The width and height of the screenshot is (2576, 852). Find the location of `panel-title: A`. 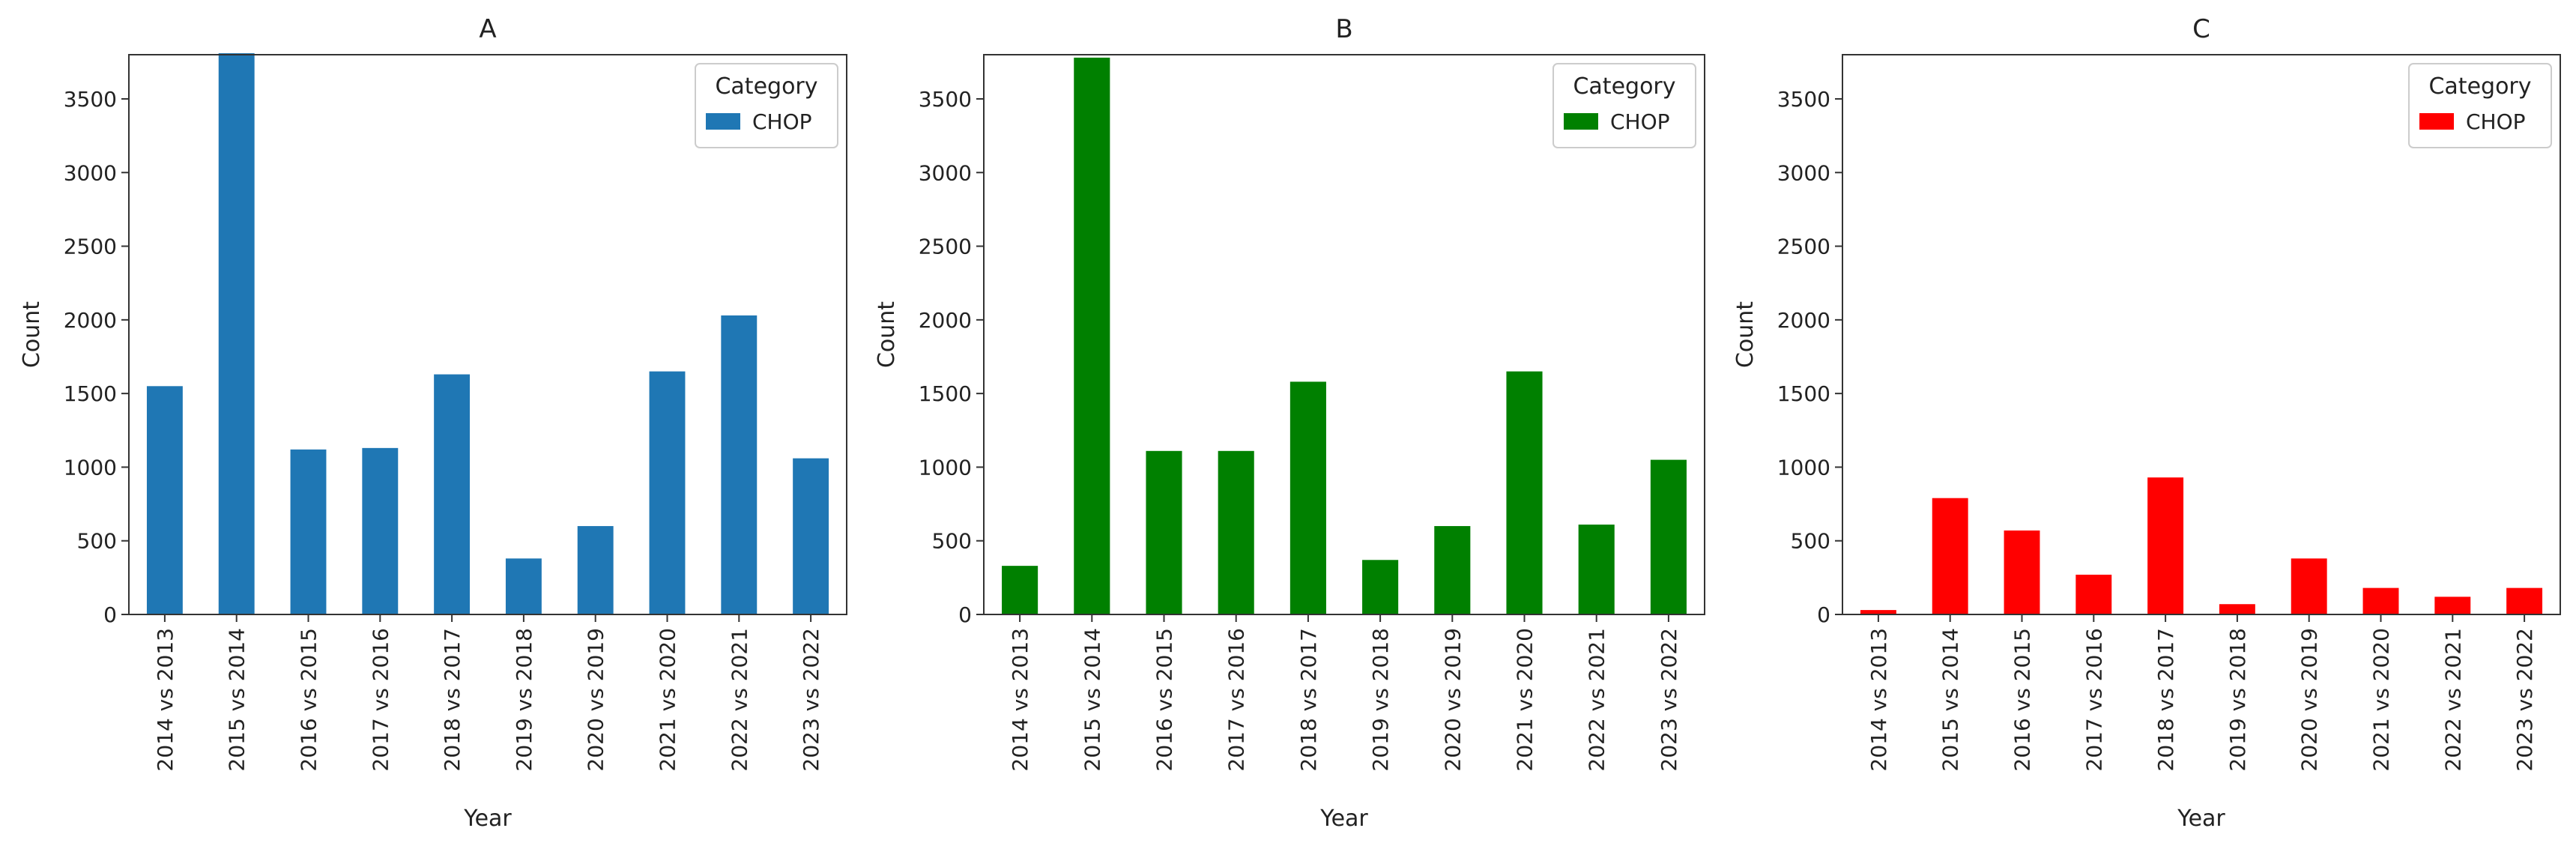

panel-title: A is located at coordinates (487, 29).